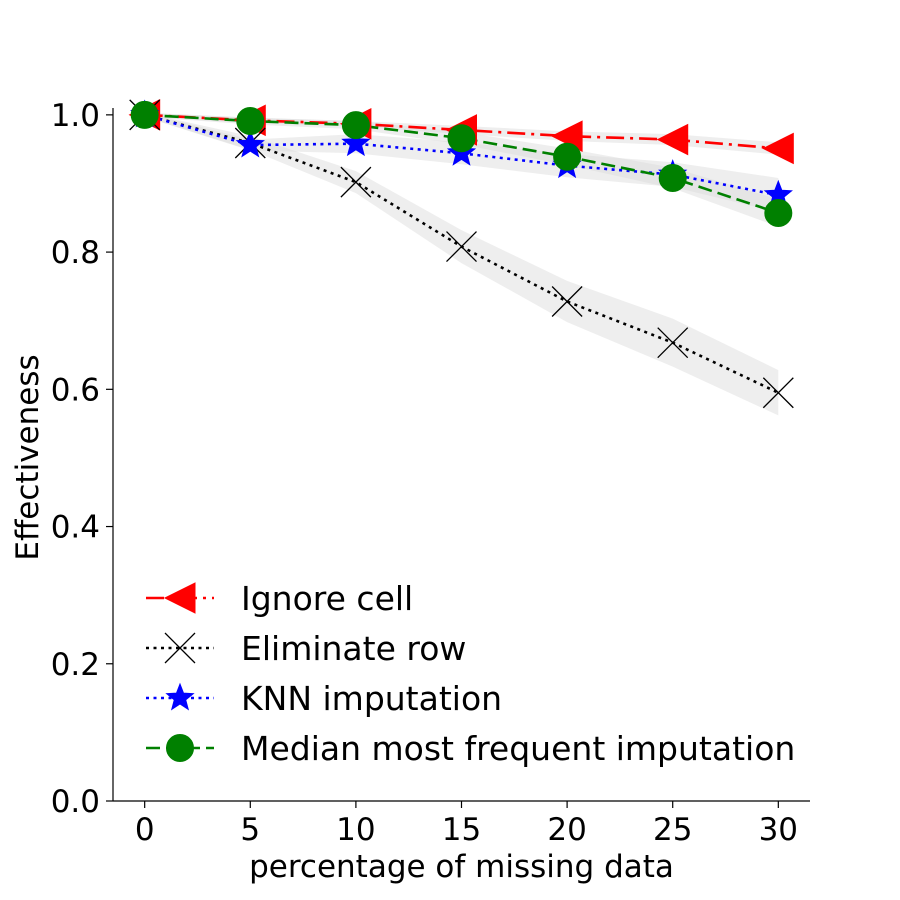 This screenshot has width=900, height=900. What do you see at coordinates (461, 830) in the screenshot?
I see `x-tick-label: 15` at bounding box center [461, 830].